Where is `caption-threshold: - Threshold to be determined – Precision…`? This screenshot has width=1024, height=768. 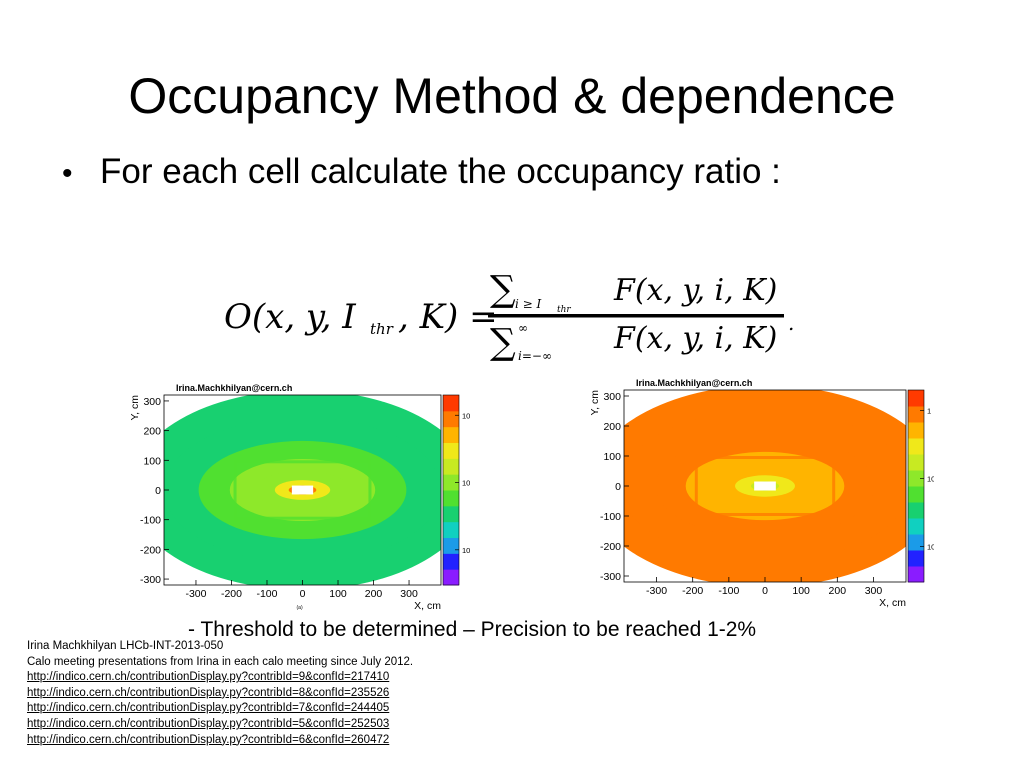
caption-threshold: - Threshold to be determined – Precision… is located at coordinates (472, 629).